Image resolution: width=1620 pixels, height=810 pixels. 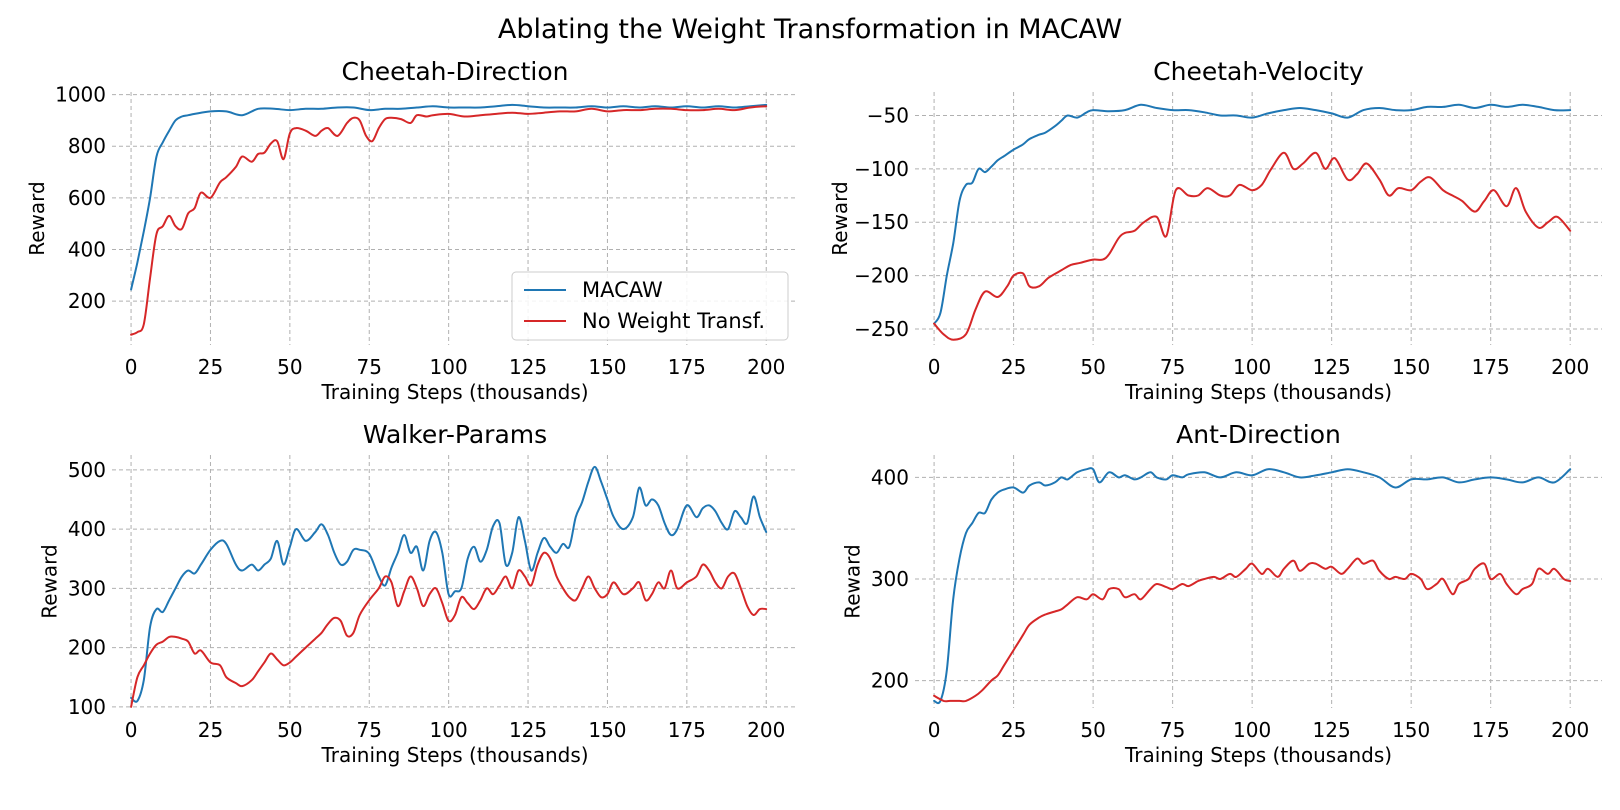 I want to click on y-tick-label: −200, so click(x=881, y=276).